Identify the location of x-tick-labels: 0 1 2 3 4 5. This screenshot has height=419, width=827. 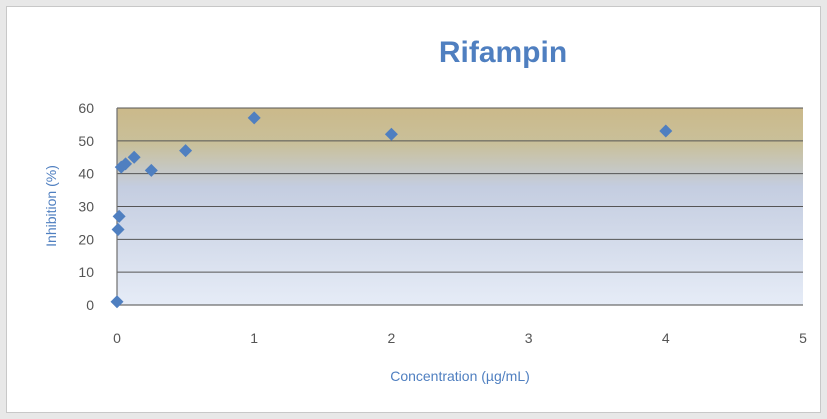
(460, 338).